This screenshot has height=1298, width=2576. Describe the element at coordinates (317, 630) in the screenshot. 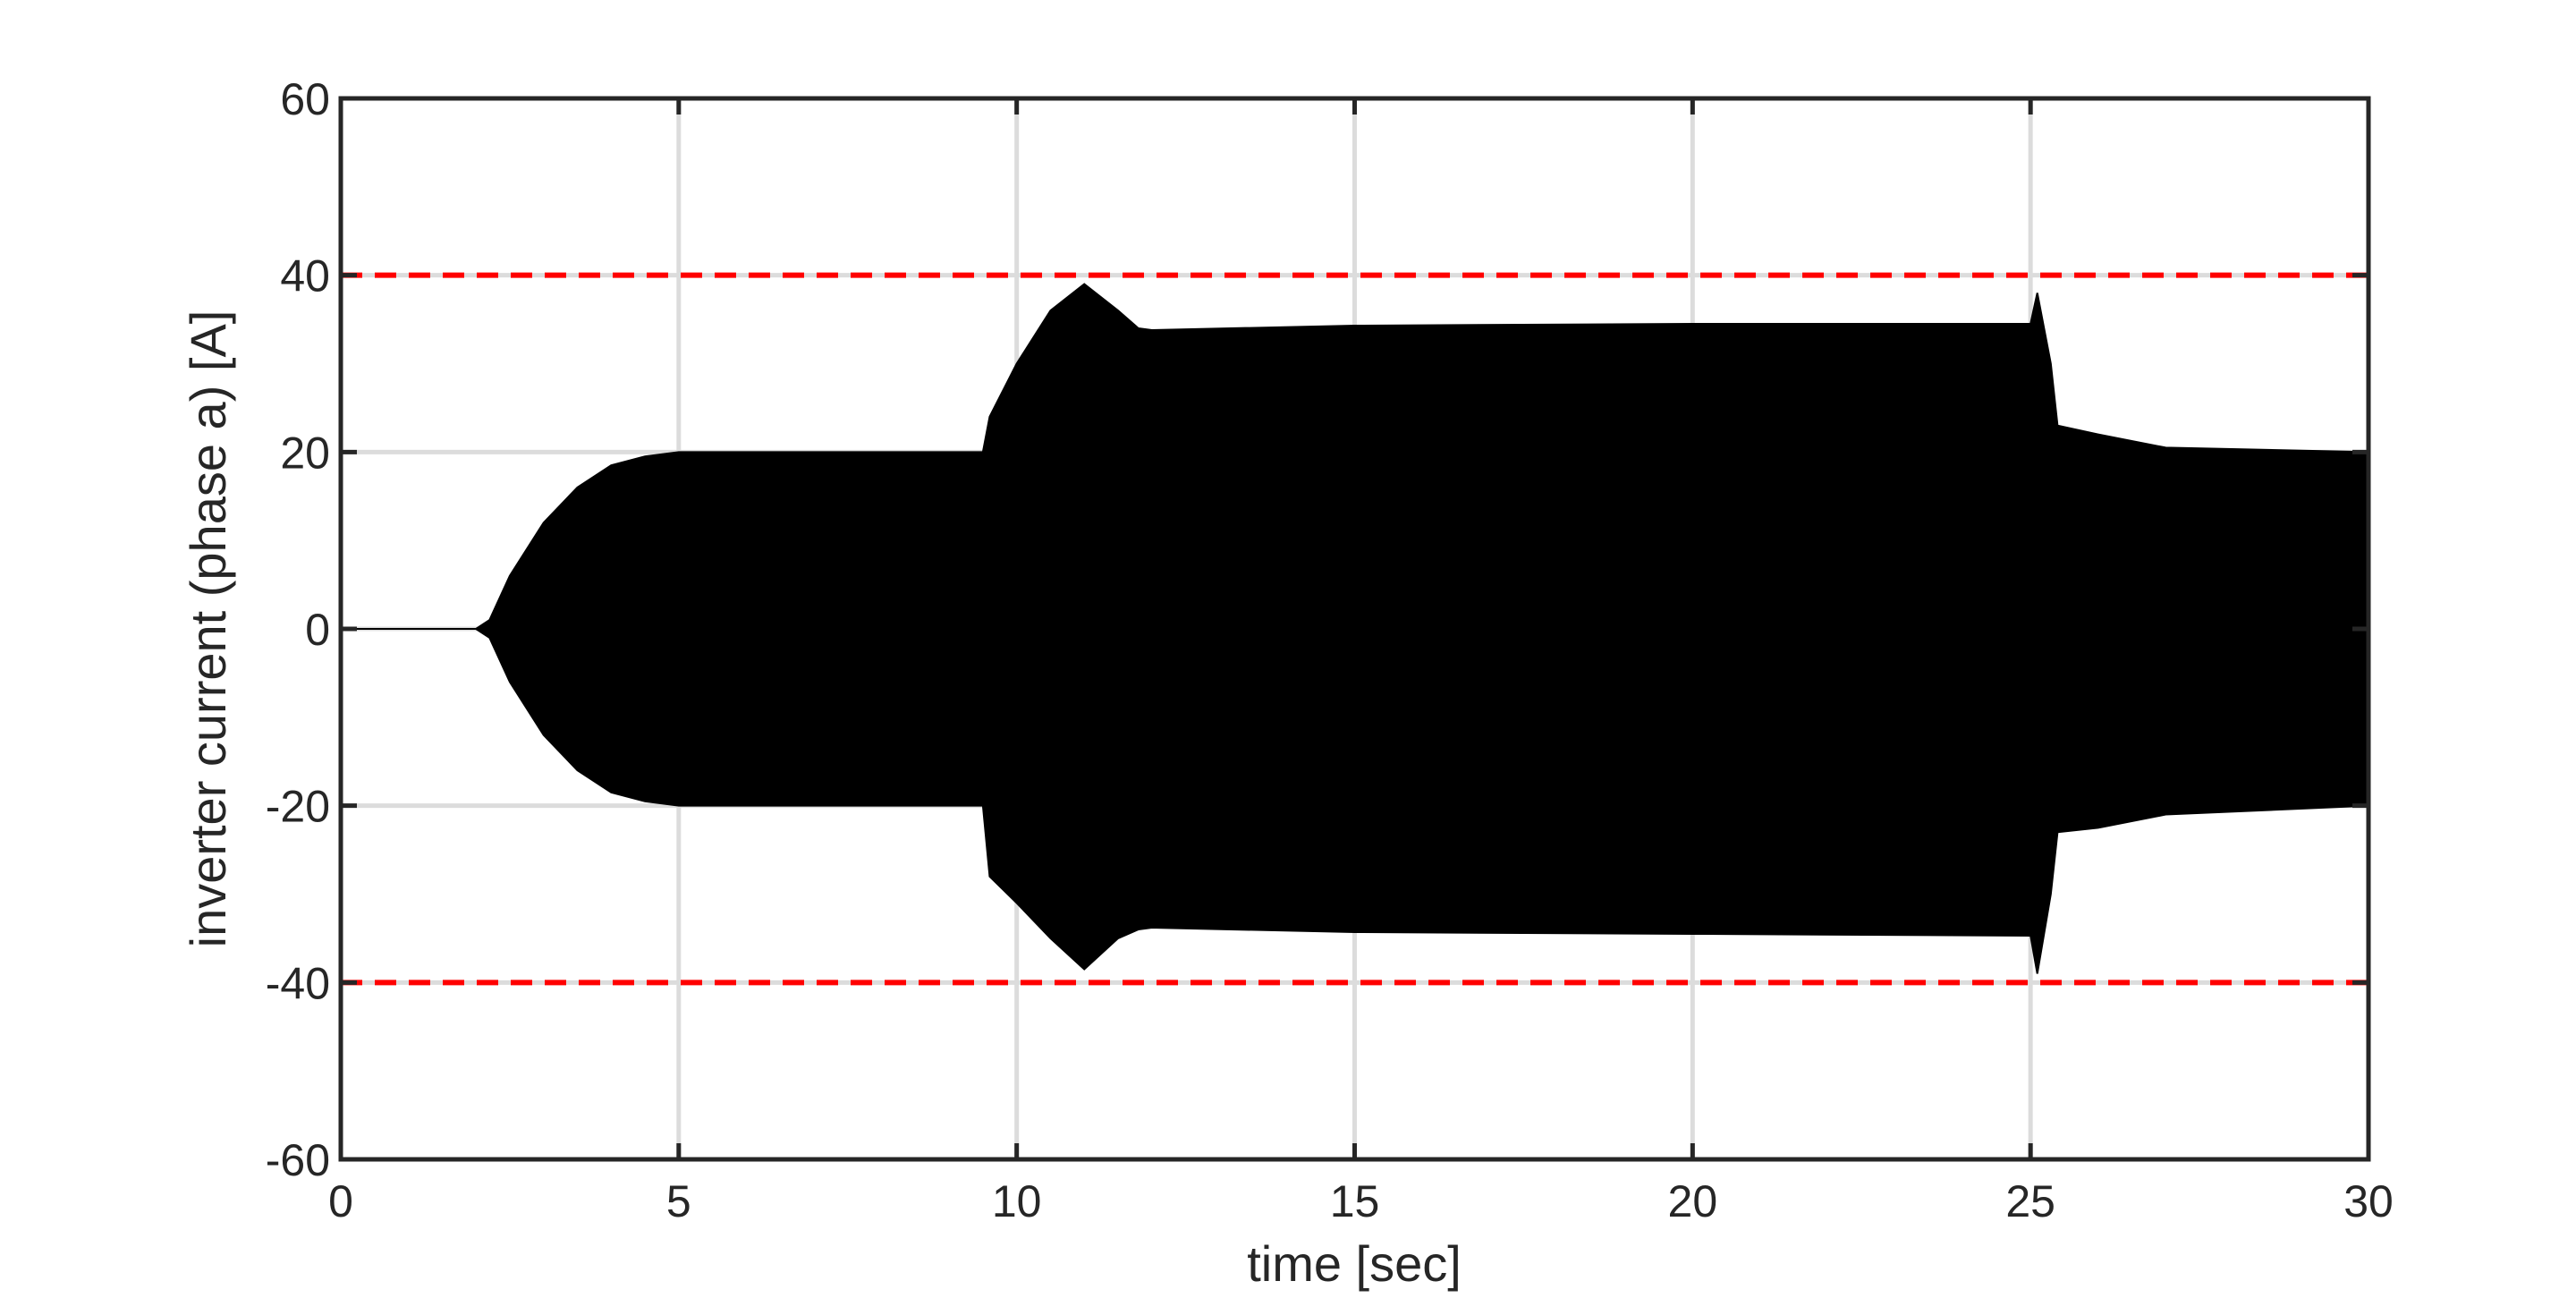

I see `y-tick-label: 0` at that location.